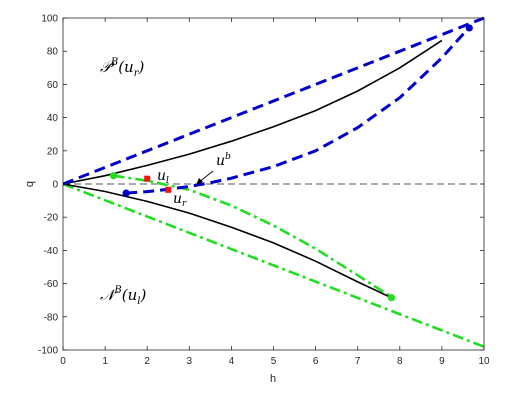  Describe the element at coordinates (316, 361) in the screenshot. I see `x-tick-label: 6` at that location.